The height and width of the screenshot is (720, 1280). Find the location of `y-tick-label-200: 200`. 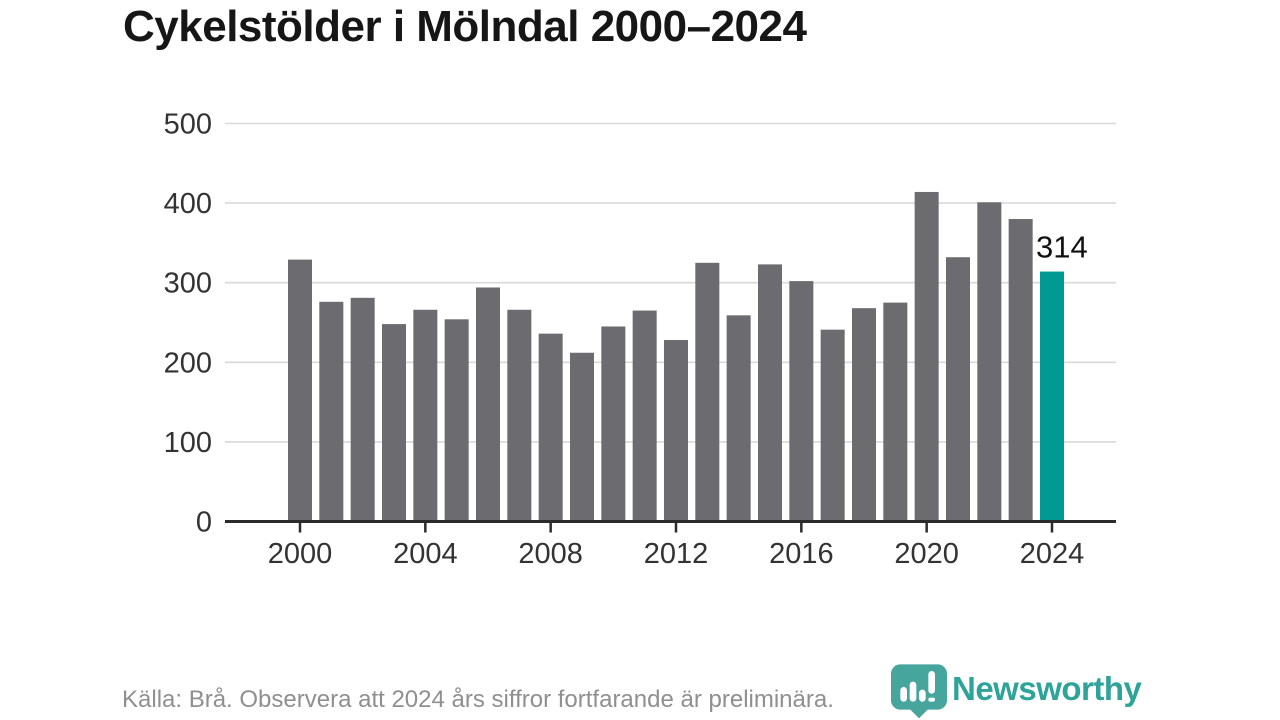

y-tick-label-200: 200 is located at coordinates (188, 363).